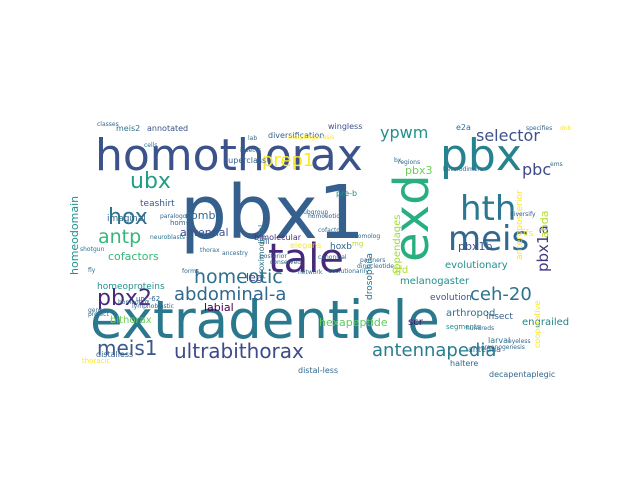 This screenshot has width=640, height=480. I want to click on word-project: project, so click(98, 314).